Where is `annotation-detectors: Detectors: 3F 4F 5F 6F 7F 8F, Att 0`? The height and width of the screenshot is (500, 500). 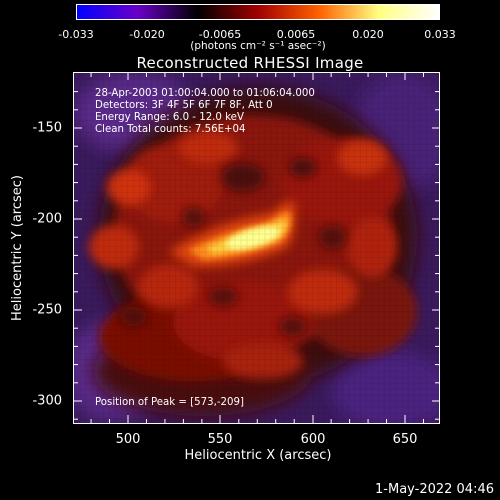
annotation-detectors: Detectors: 3F 4F 5F 6F 7F 8F, Att 0 is located at coordinates (184, 105).